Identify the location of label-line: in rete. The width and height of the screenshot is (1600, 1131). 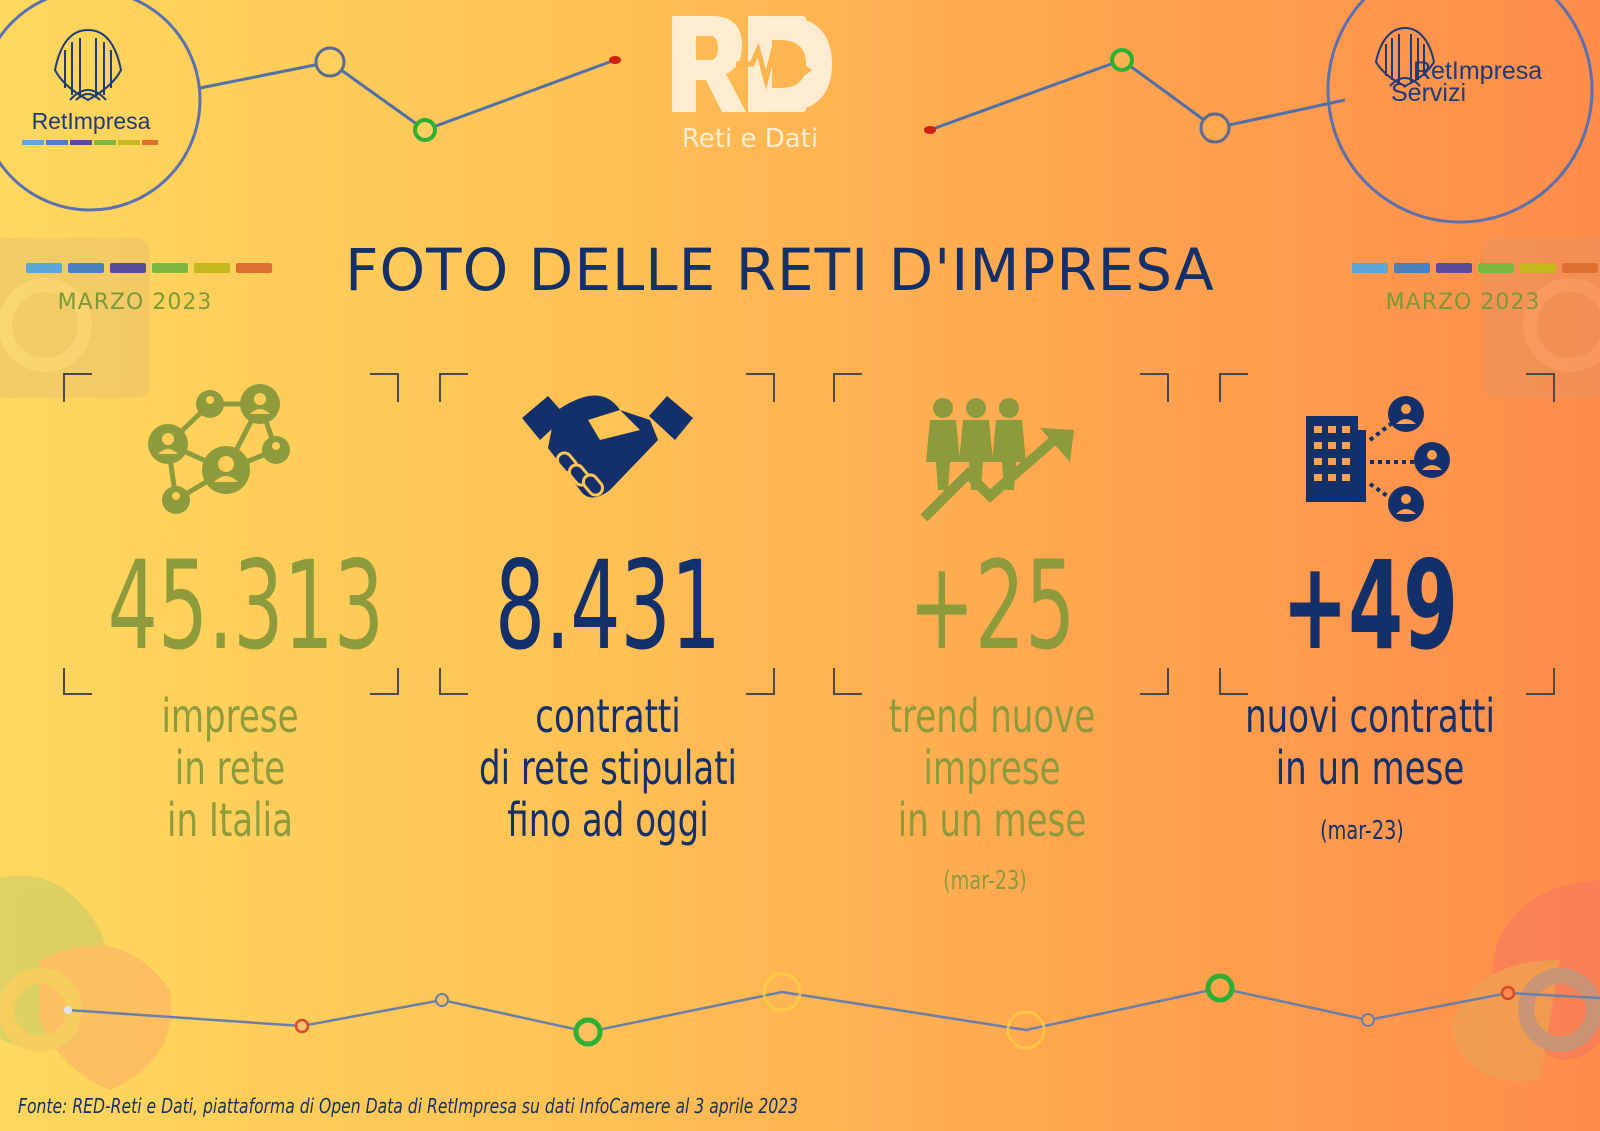
(230, 768).